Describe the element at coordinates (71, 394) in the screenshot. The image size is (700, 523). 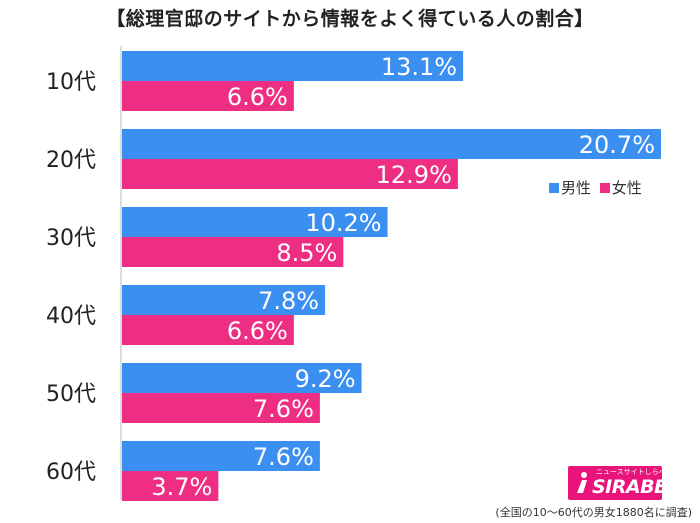
I see `category-label: 50代` at that location.